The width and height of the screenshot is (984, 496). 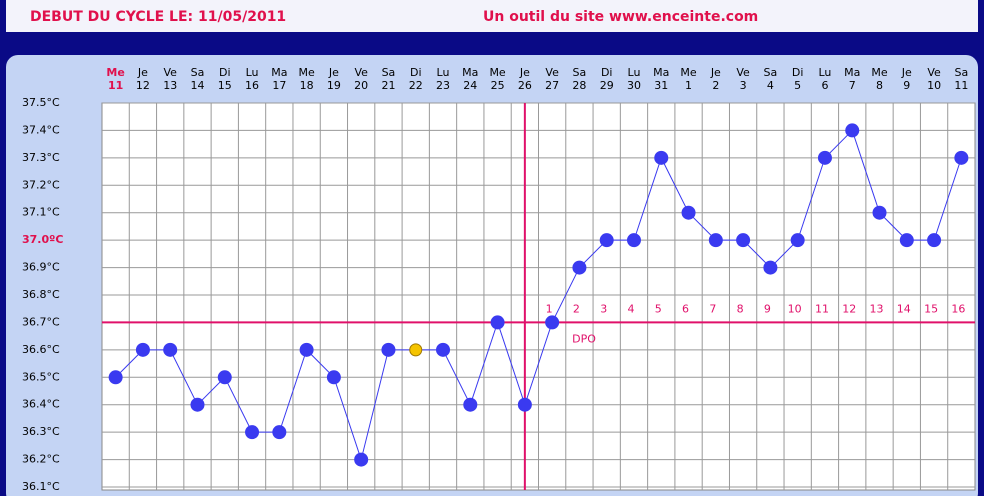 I want to click on x-tick-label: 6, so click(x=824, y=85).